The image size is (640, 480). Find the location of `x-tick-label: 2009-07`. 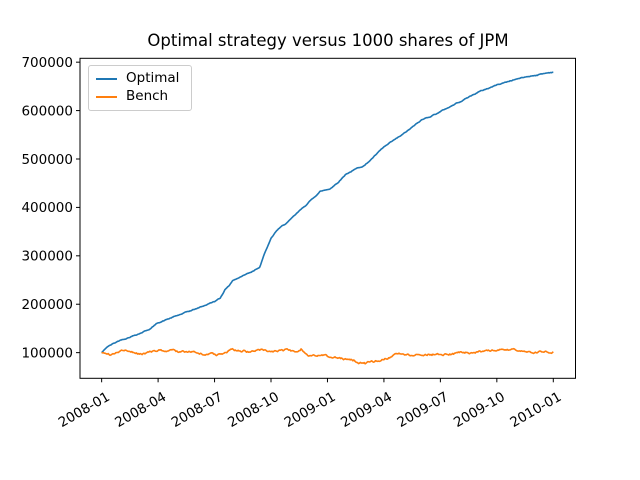

x-tick-label: 2009-07 is located at coordinates (423, 410).